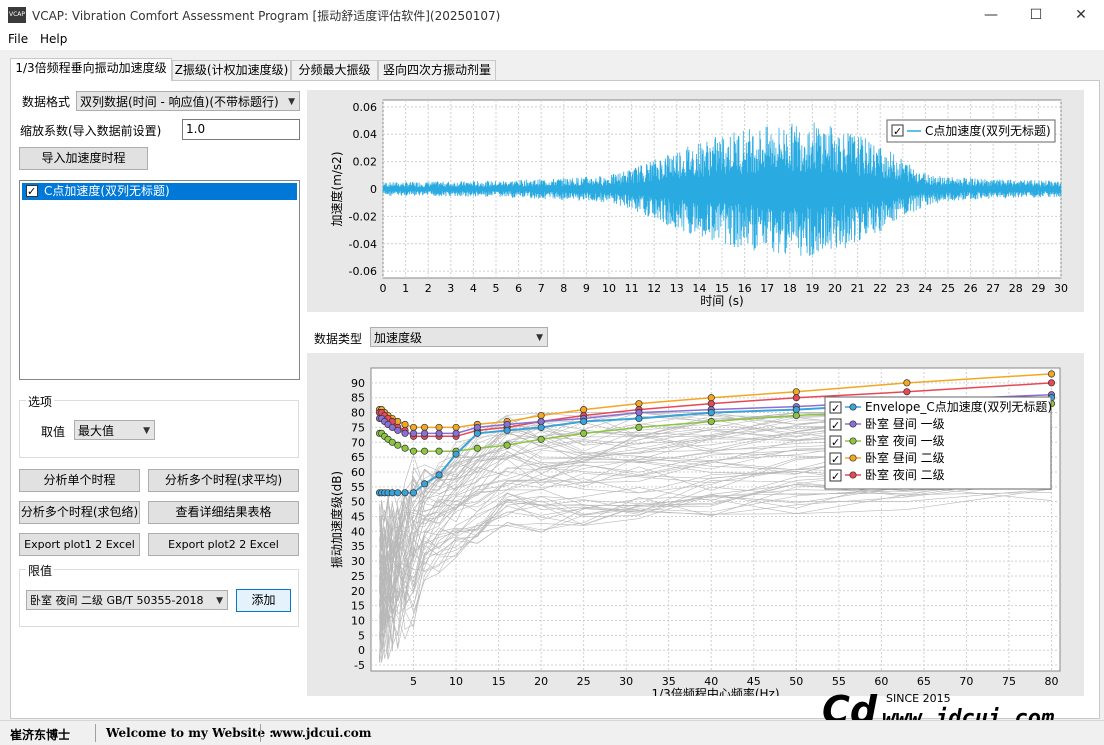 This screenshot has height=745, width=1104. What do you see at coordinates (79, 480) in the screenshot?
I see `analyze-single-button: 分析单个时程` at bounding box center [79, 480].